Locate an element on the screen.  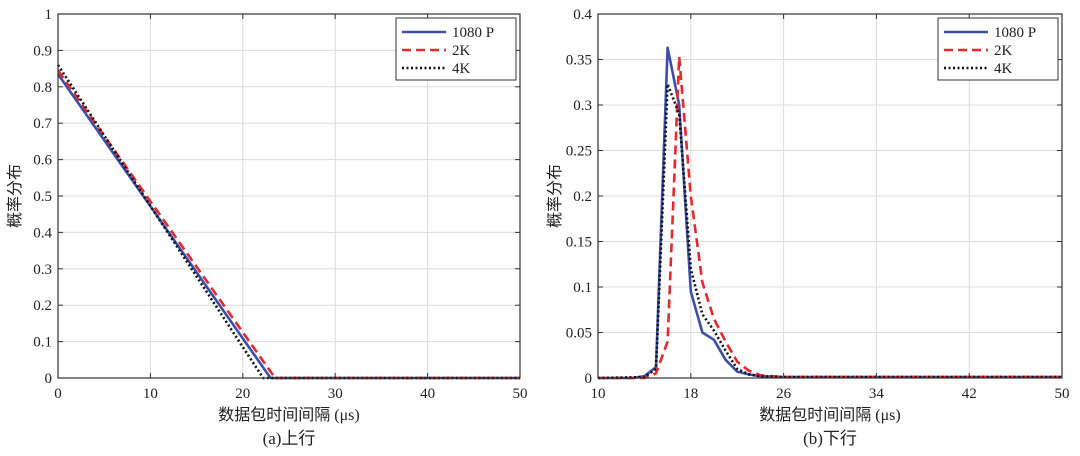
y-tick-label: 0.5 is located at coordinates (42, 197).